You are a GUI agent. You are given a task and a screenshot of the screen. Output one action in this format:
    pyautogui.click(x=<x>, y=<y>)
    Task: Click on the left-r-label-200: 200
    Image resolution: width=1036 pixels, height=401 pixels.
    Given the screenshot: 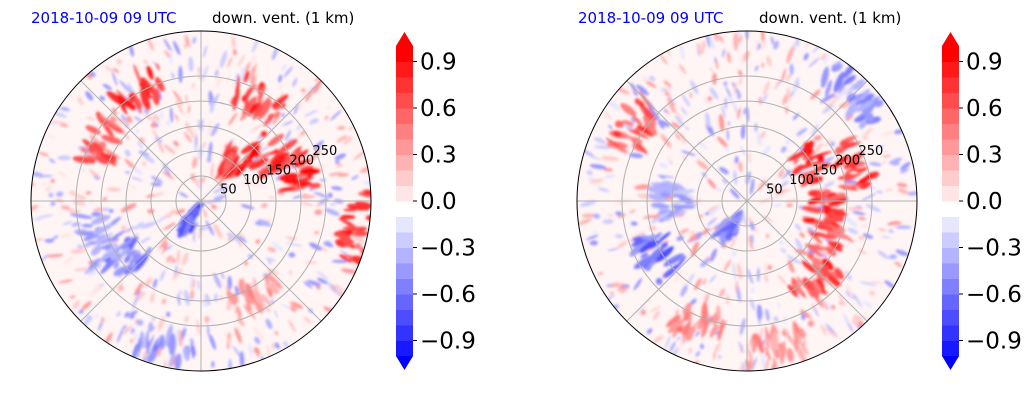 What is the action you would take?
    pyautogui.click(x=301, y=161)
    